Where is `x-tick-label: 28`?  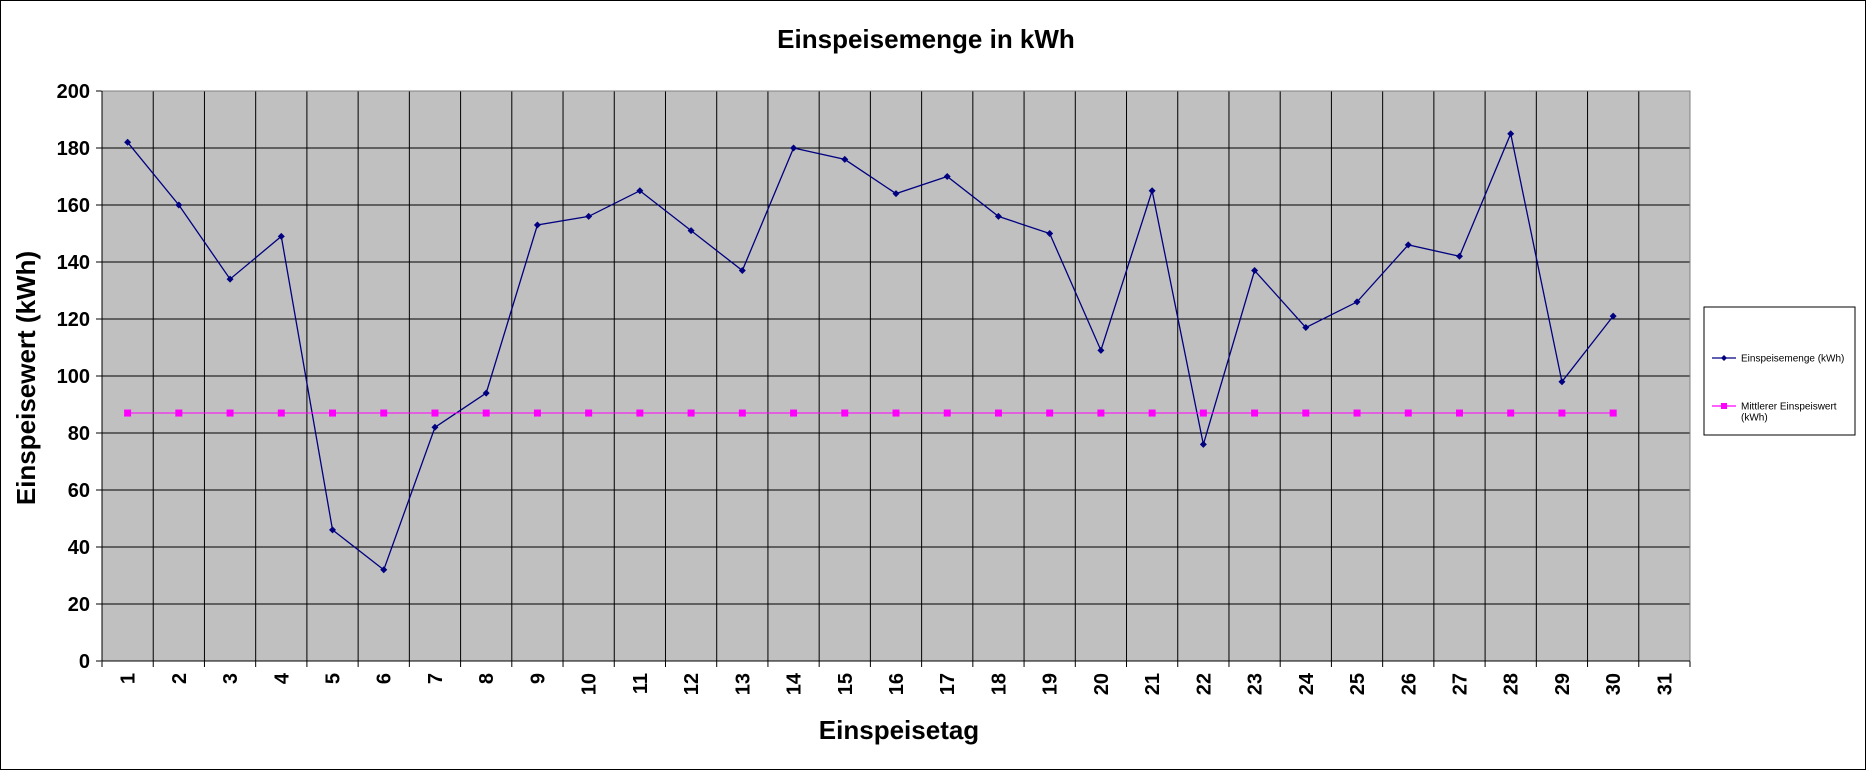 x-tick-label: 28 is located at coordinates (1512, 684).